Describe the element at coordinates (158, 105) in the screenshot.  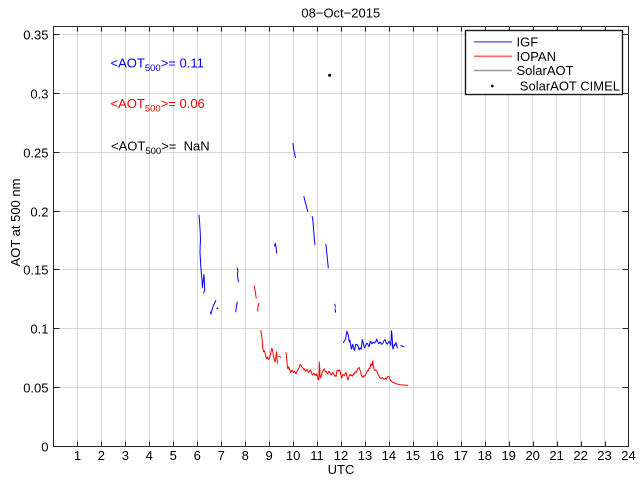
I see `svg-text: <AOT500>= 0.06` at that location.